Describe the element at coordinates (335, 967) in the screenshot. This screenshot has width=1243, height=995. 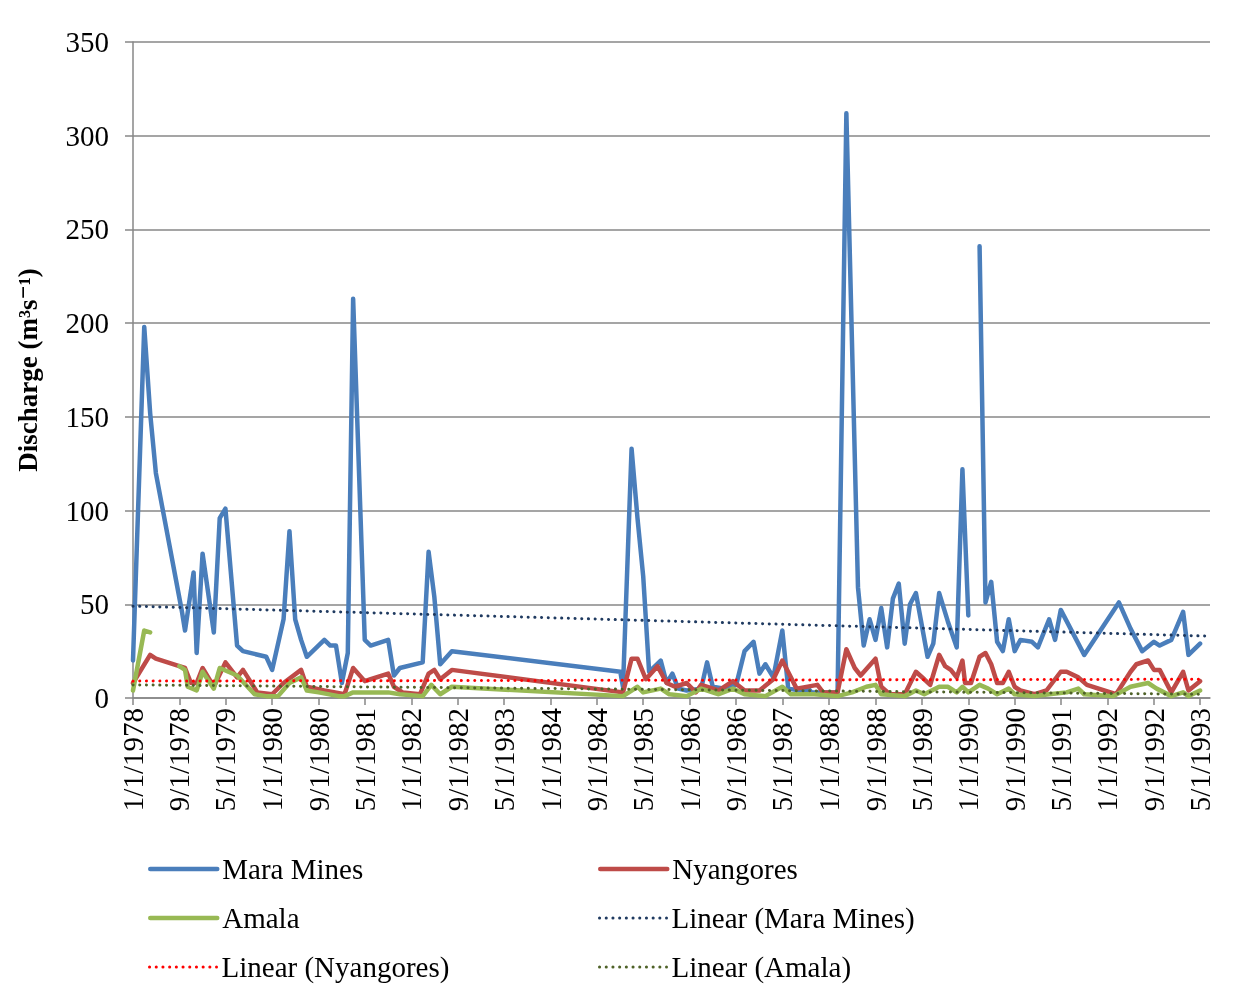
I see `legend-label: Linear (Nyangores)` at that location.